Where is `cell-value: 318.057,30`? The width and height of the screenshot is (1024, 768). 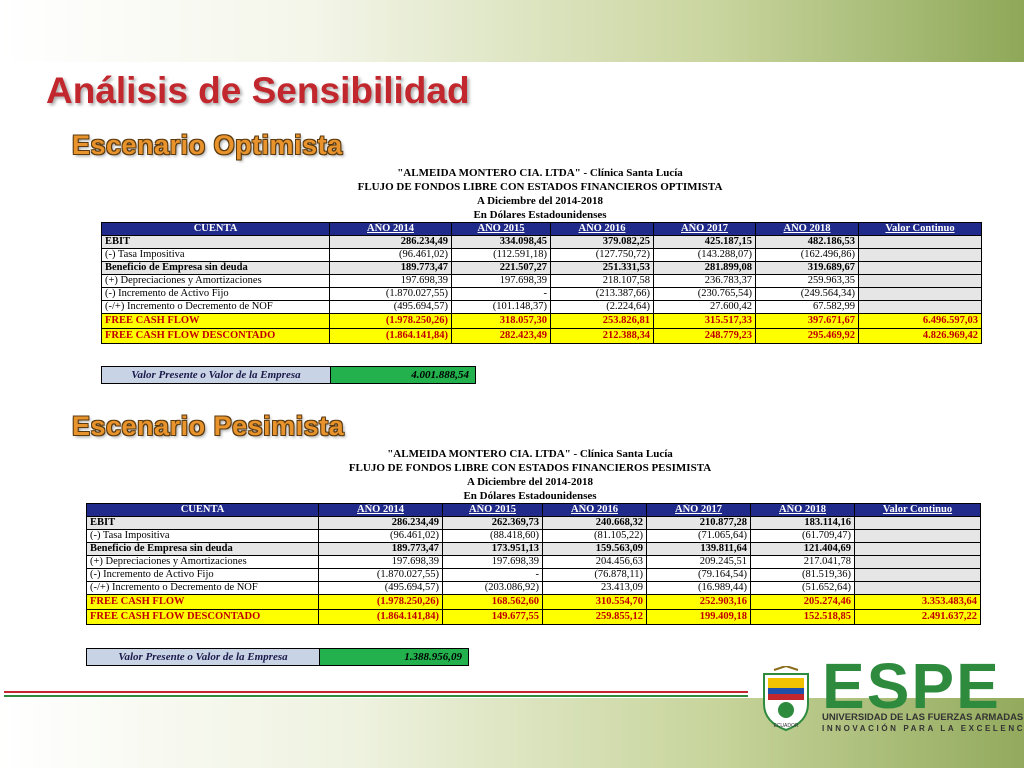 cell-value: 318.057,30 is located at coordinates (501, 321).